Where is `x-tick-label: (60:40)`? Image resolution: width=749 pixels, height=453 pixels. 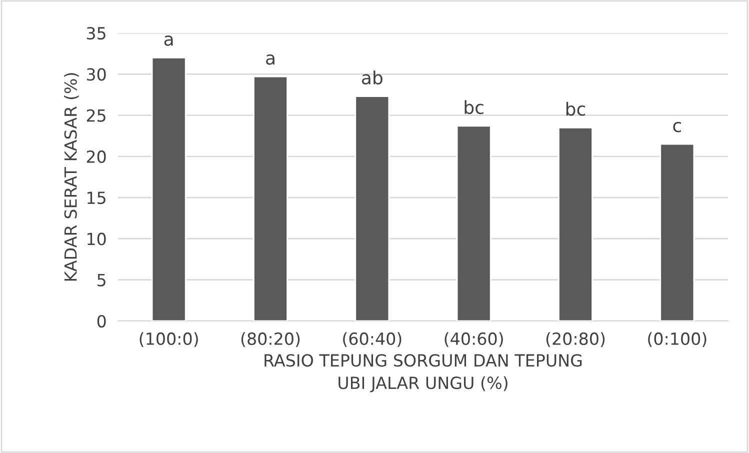
x-tick-label: (60:40) is located at coordinates (372, 339).